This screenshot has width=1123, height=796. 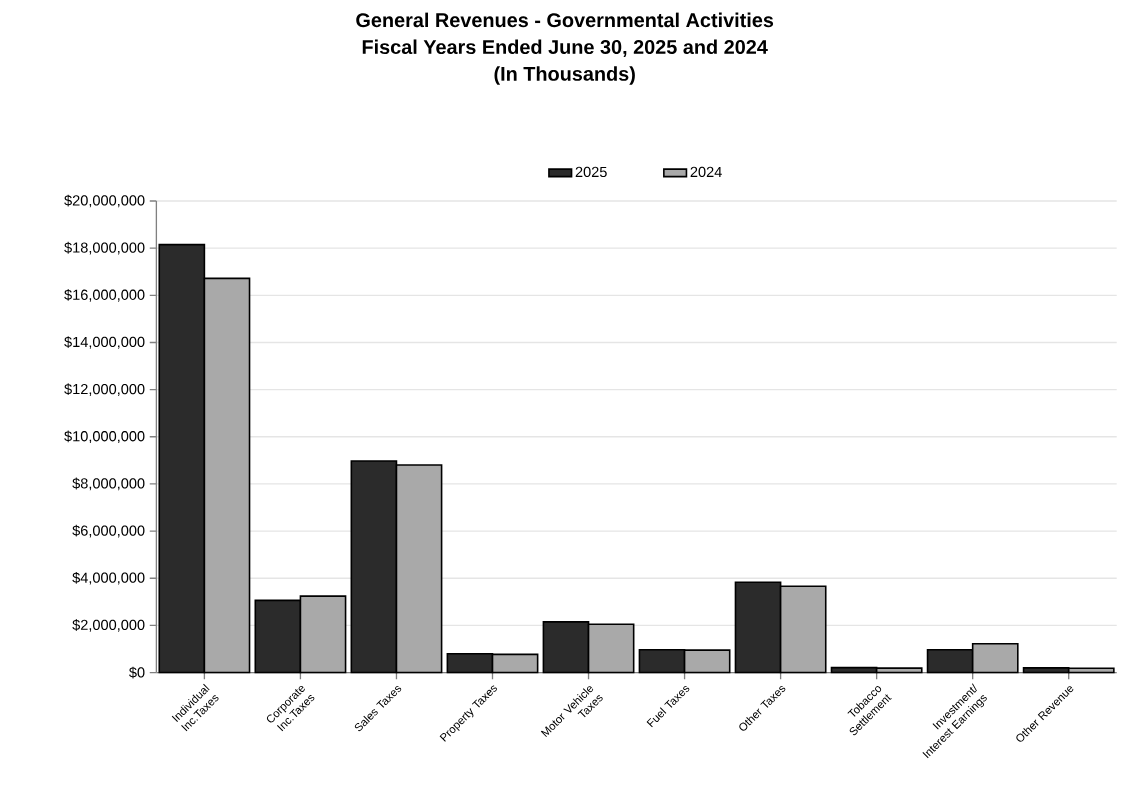 What do you see at coordinates (706, 172) in the screenshot?
I see `legend-label: 2024` at bounding box center [706, 172].